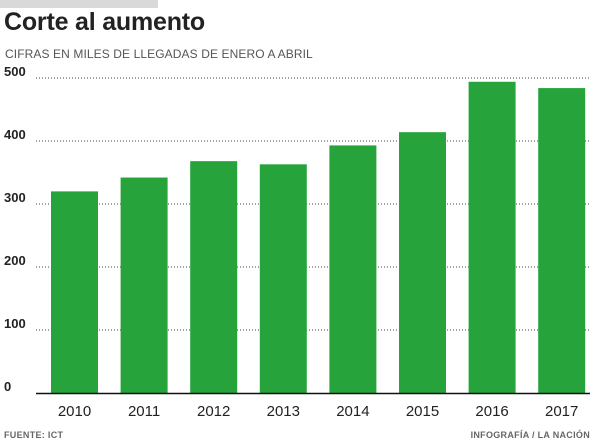  What do you see at coordinates (15, 134) in the screenshot?
I see `y-tick-label: 400` at bounding box center [15, 134].